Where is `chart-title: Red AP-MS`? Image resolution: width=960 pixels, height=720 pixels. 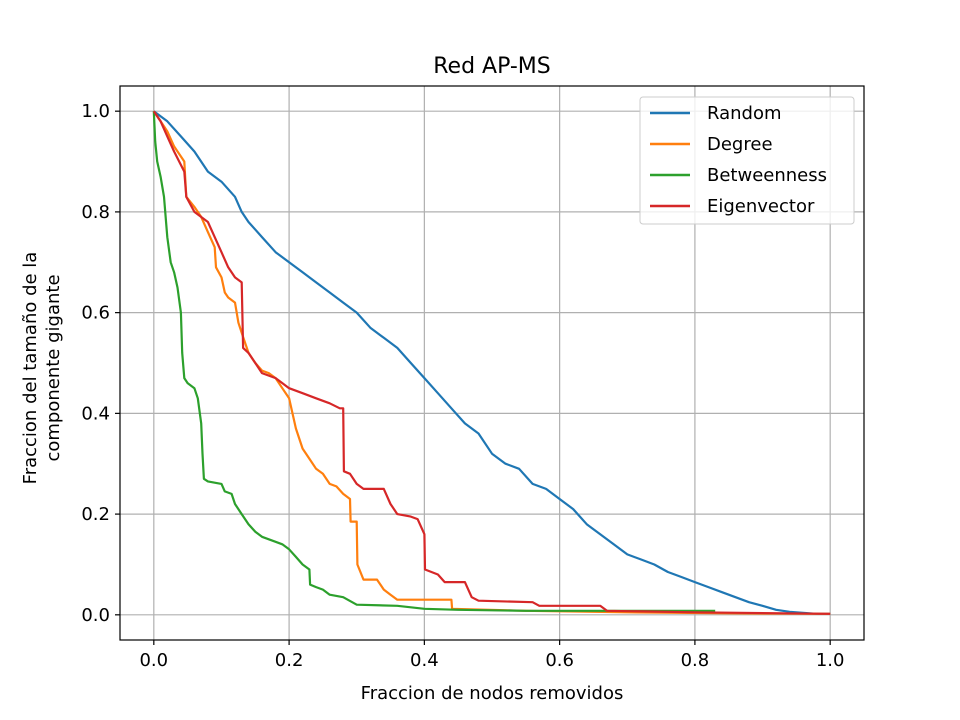 chart-title: Red AP-MS is located at coordinates (492, 66).